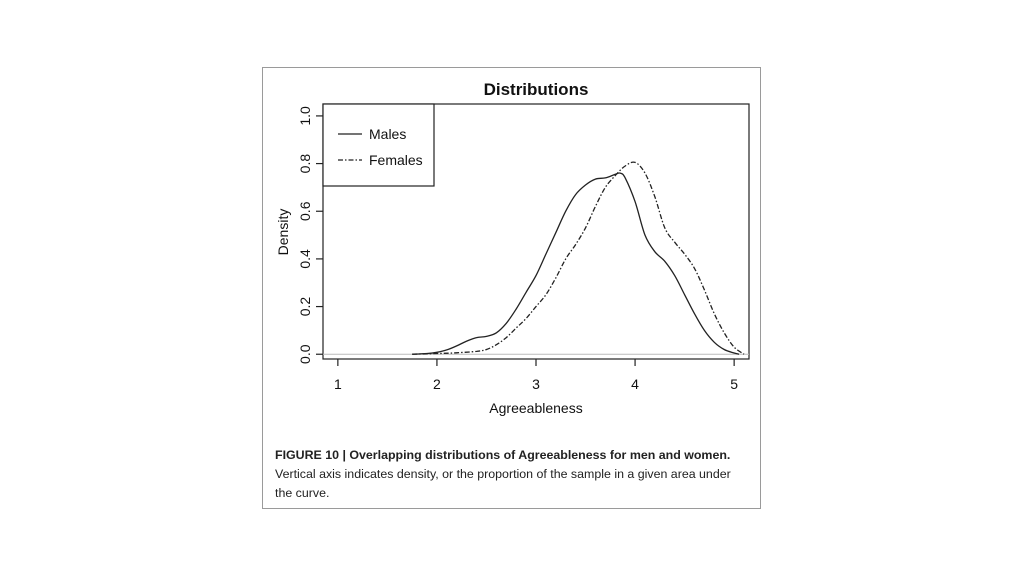 This screenshot has height=576, width=1024. I want to click on legend: Males Females, so click(378, 145).